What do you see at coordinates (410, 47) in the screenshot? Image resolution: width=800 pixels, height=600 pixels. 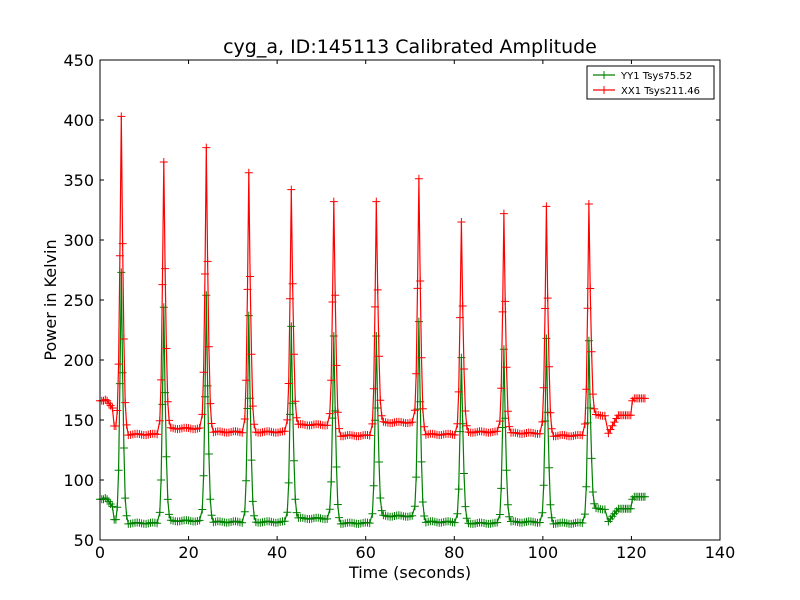 I see `chart-title: cyg_a, ID:145113 Calibrated Amplitude` at bounding box center [410, 47].